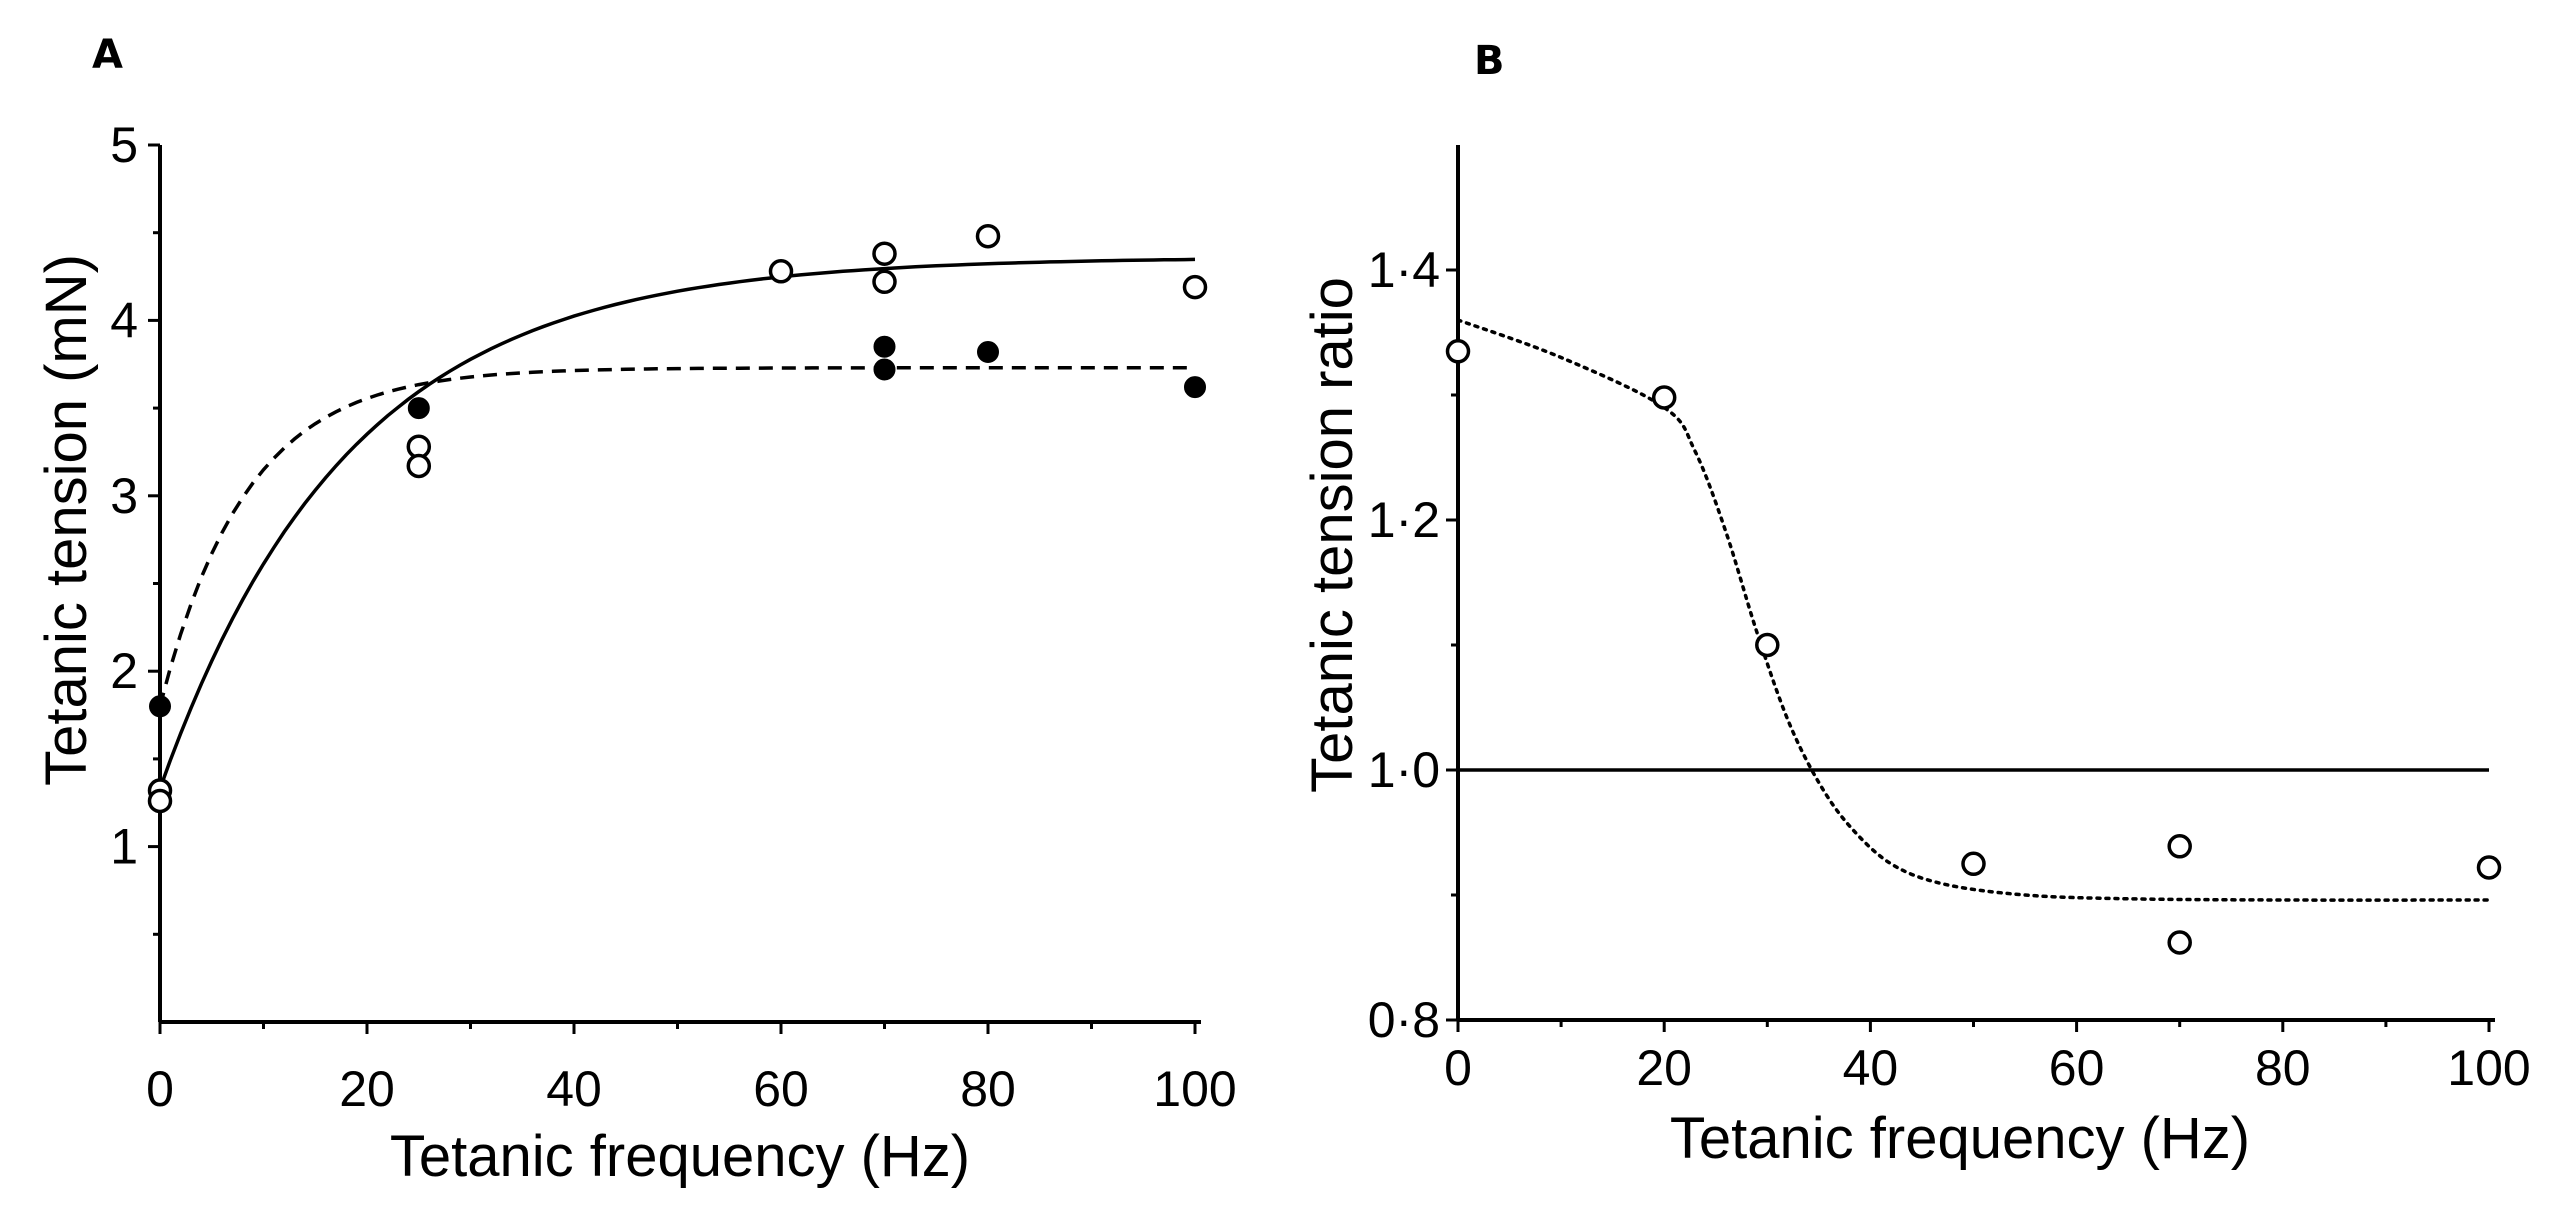 The height and width of the screenshot is (1208, 2557). Describe the element at coordinates (124, 847) in the screenshot. I see `panel-a-y-tick-label: 1` at that location.